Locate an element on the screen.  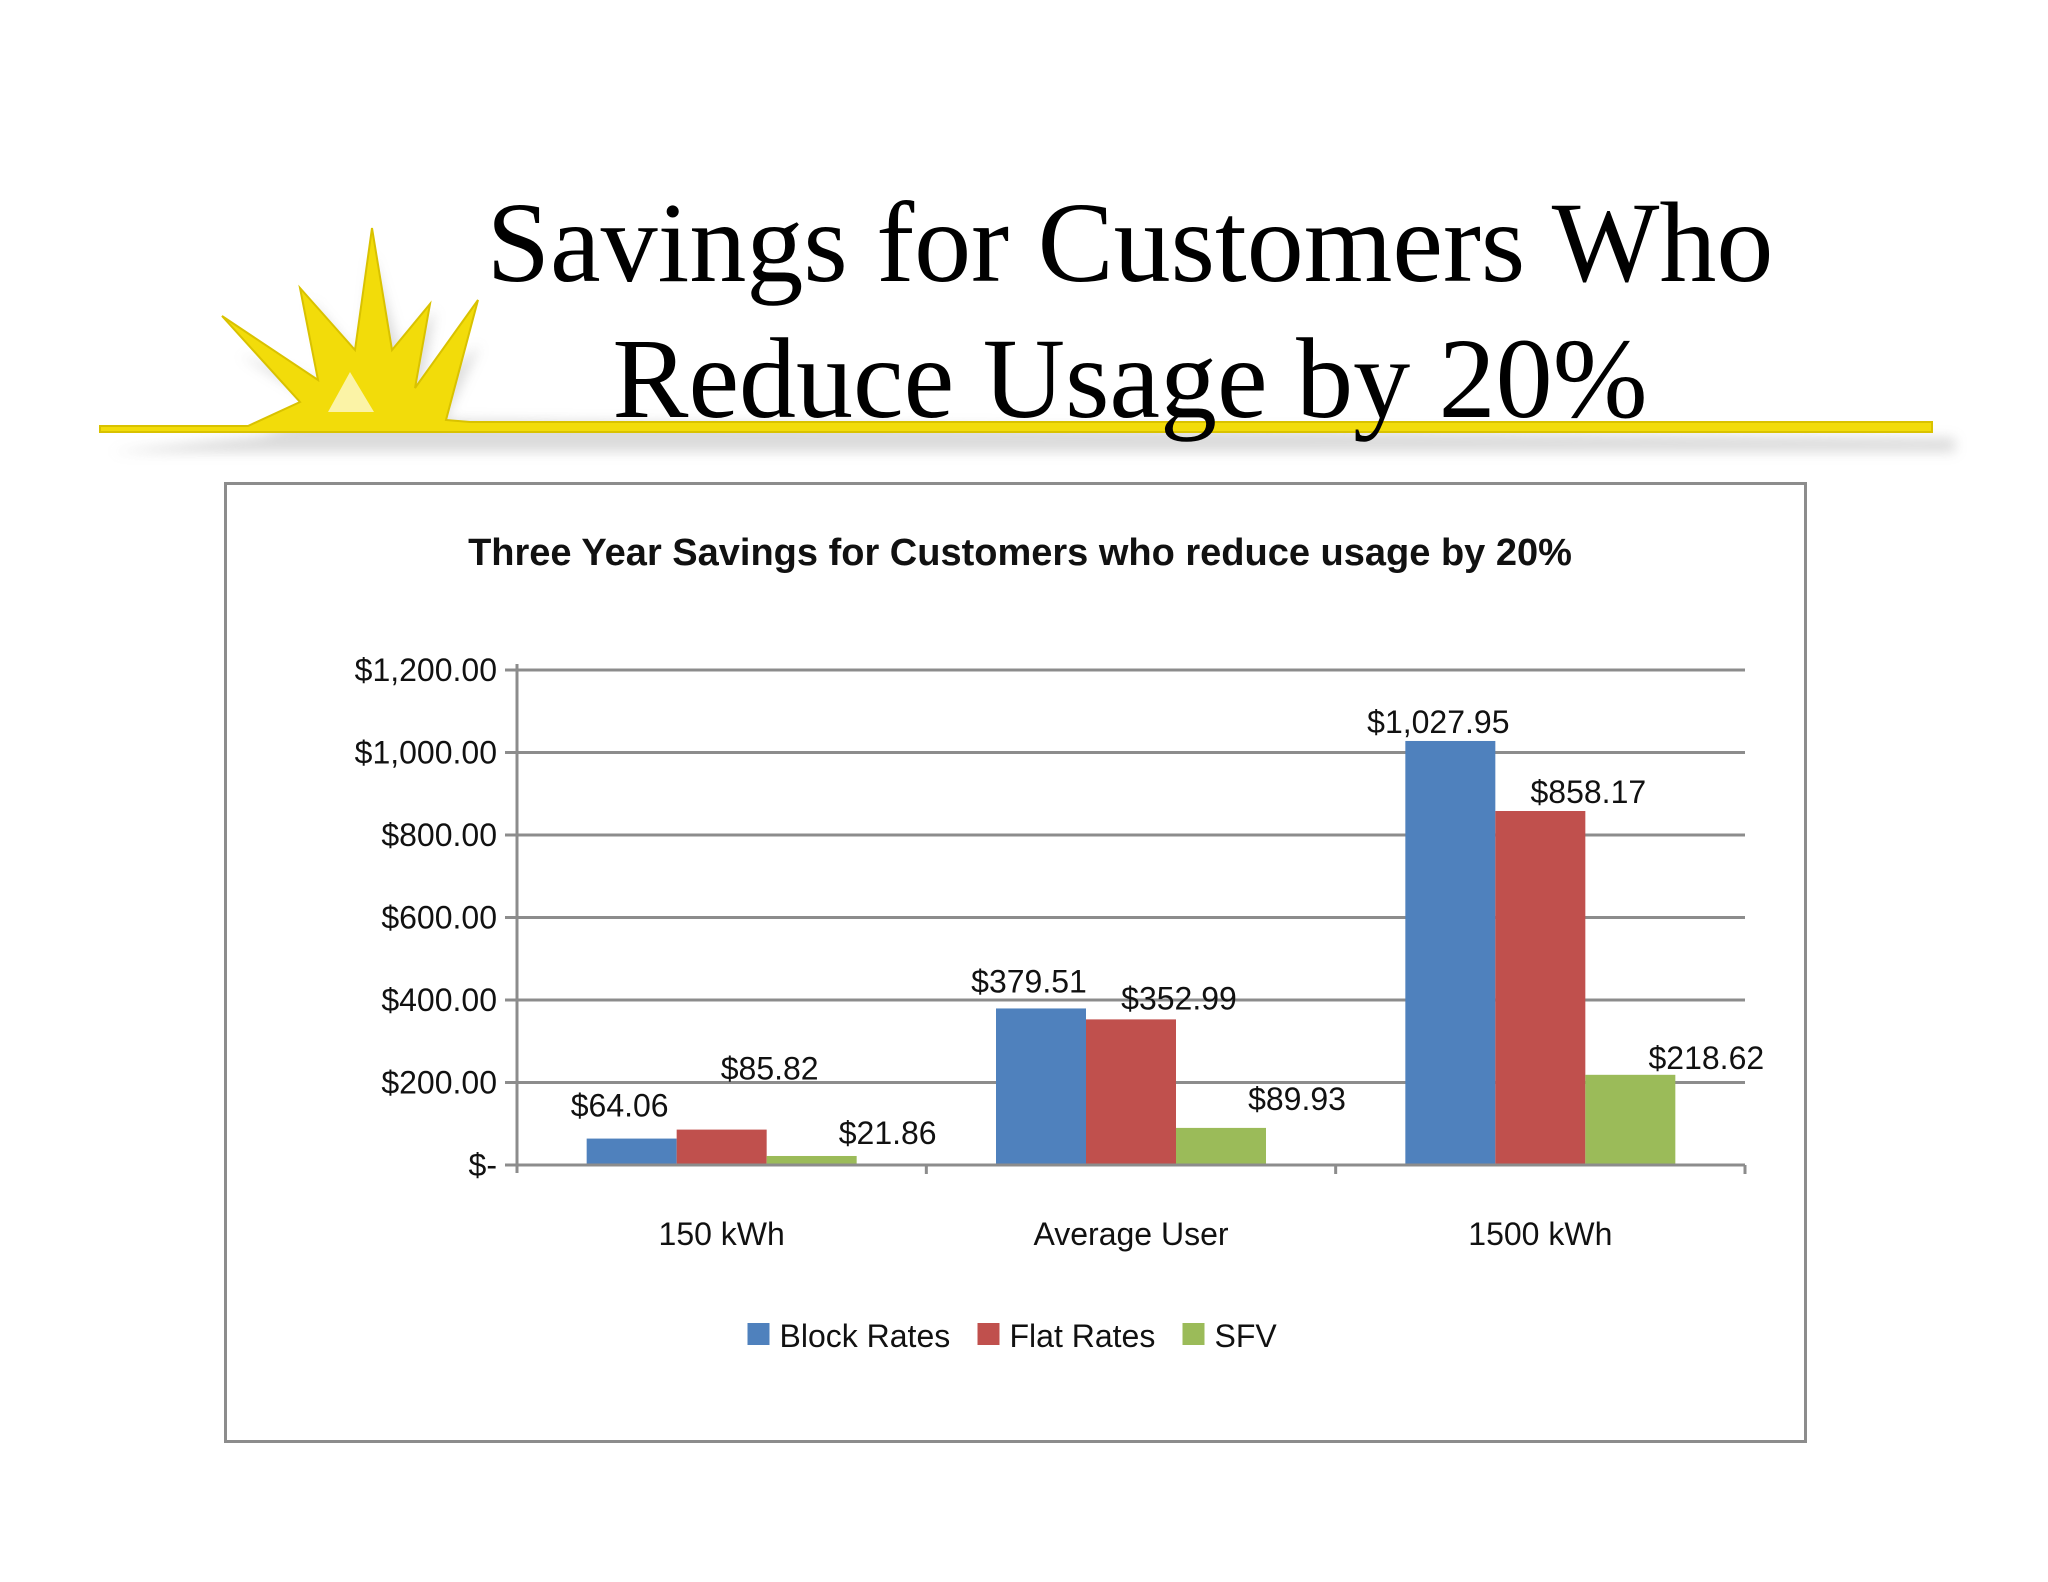
data-label: $21.86 is located at coordinates (888, 1133).